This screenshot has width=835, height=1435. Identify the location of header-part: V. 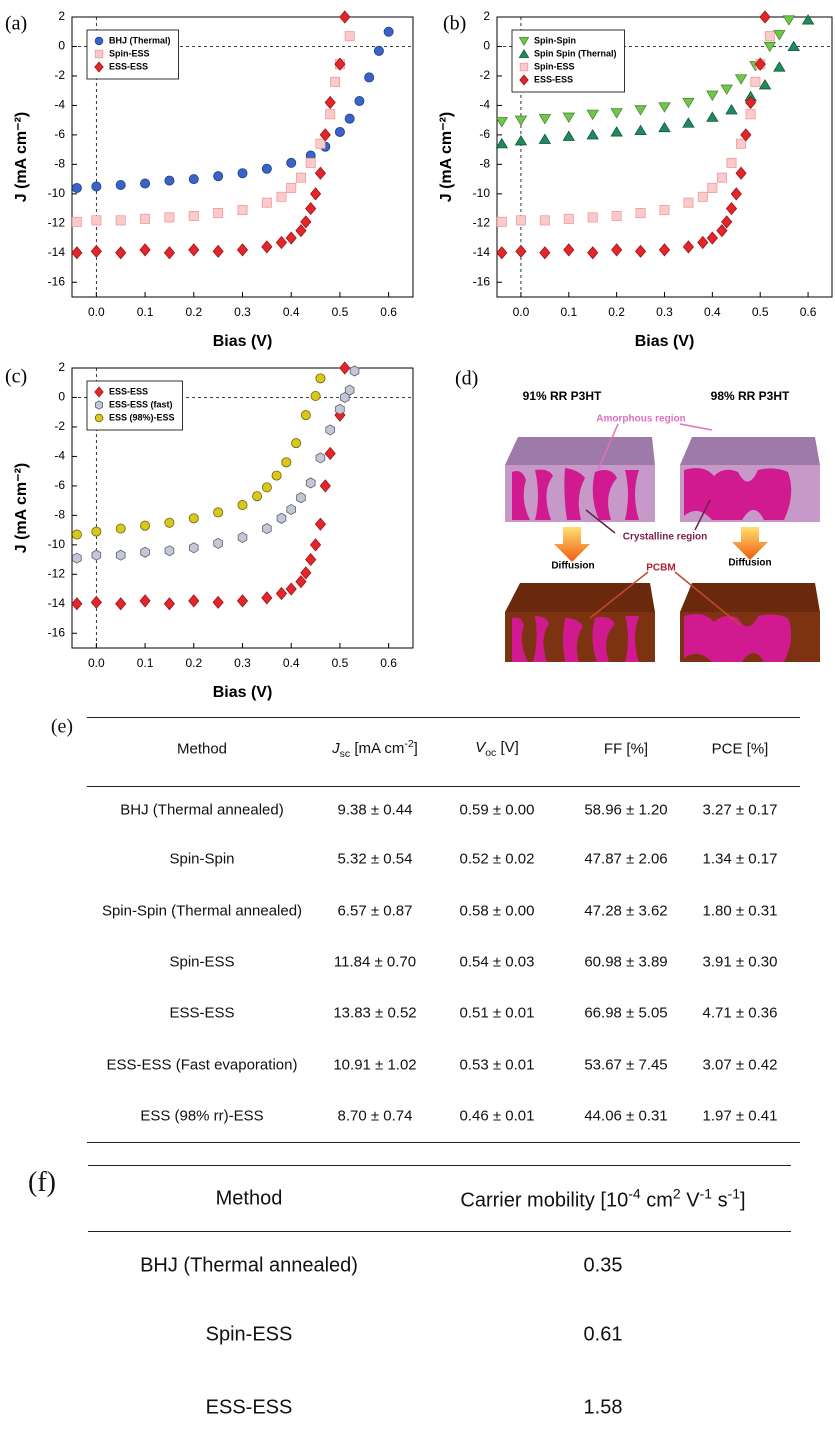
(480, 747).